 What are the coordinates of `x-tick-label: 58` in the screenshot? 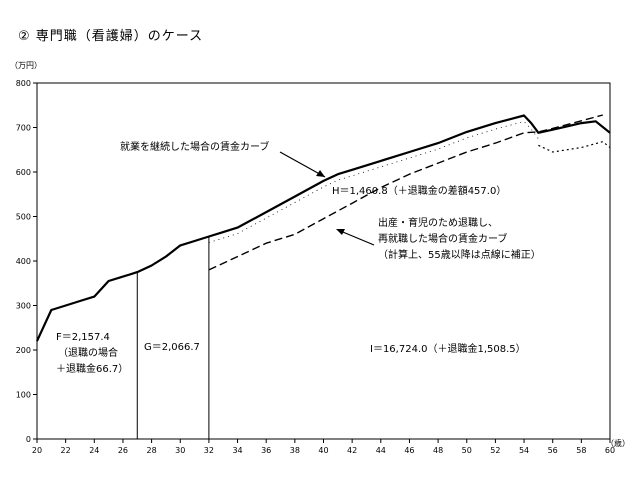 It's located at (581, 450).